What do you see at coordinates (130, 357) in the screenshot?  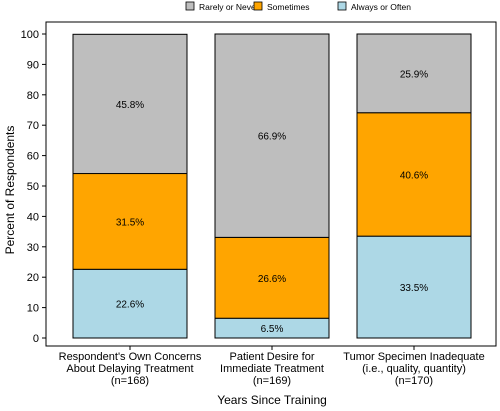 I see `x-tick-label: Respondent's Own Concerns` at bounding box center [130, 357].